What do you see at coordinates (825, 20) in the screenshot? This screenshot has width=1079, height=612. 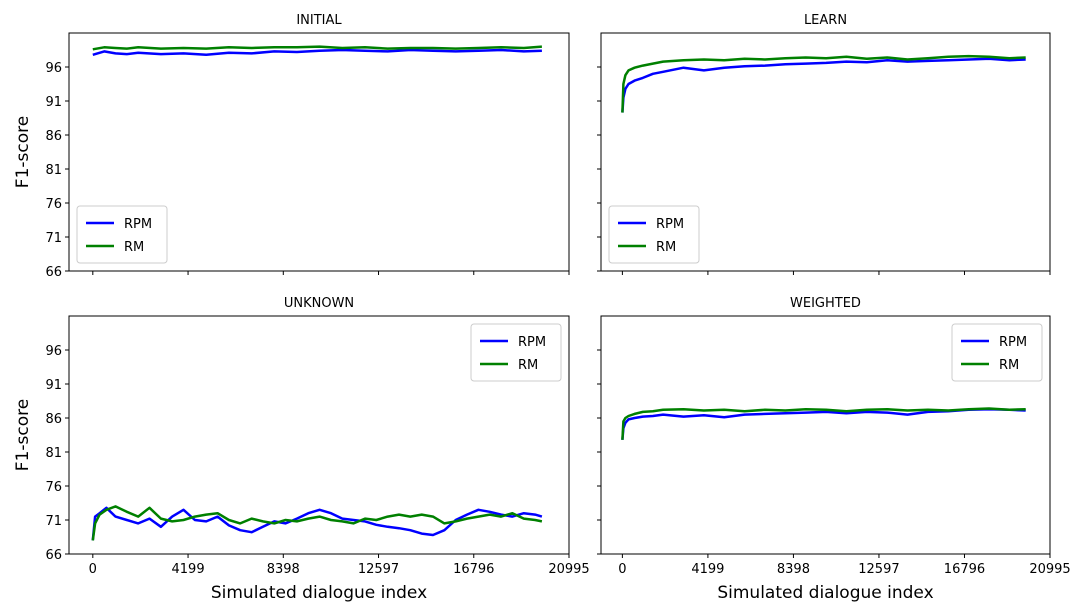 I see `subplot-title: LEARN` at bounding box center [825, 20].